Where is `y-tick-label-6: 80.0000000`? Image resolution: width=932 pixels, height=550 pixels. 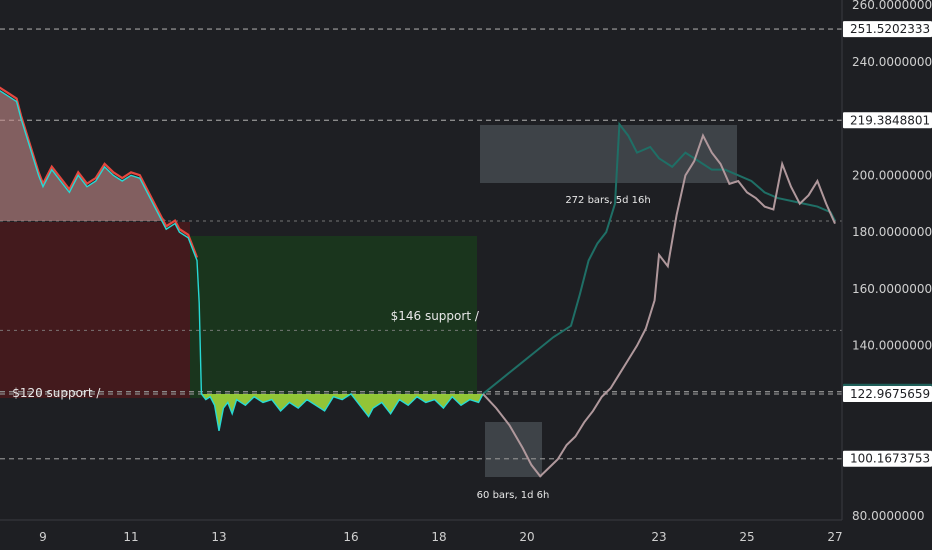
y-tick-label-6: 80.0000000 is located at coordinates (888, 516).